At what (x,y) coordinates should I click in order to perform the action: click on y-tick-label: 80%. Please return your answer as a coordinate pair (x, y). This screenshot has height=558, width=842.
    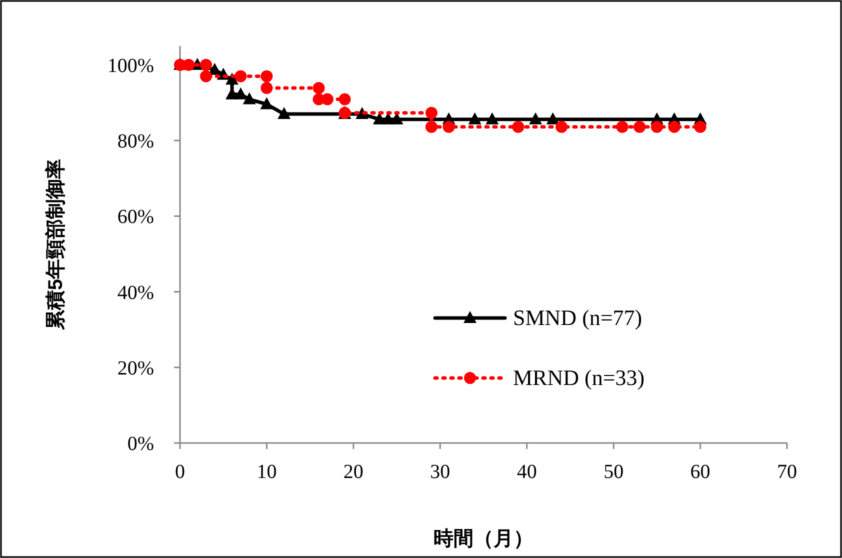
    Looking at the image, I should click on (135, 141).